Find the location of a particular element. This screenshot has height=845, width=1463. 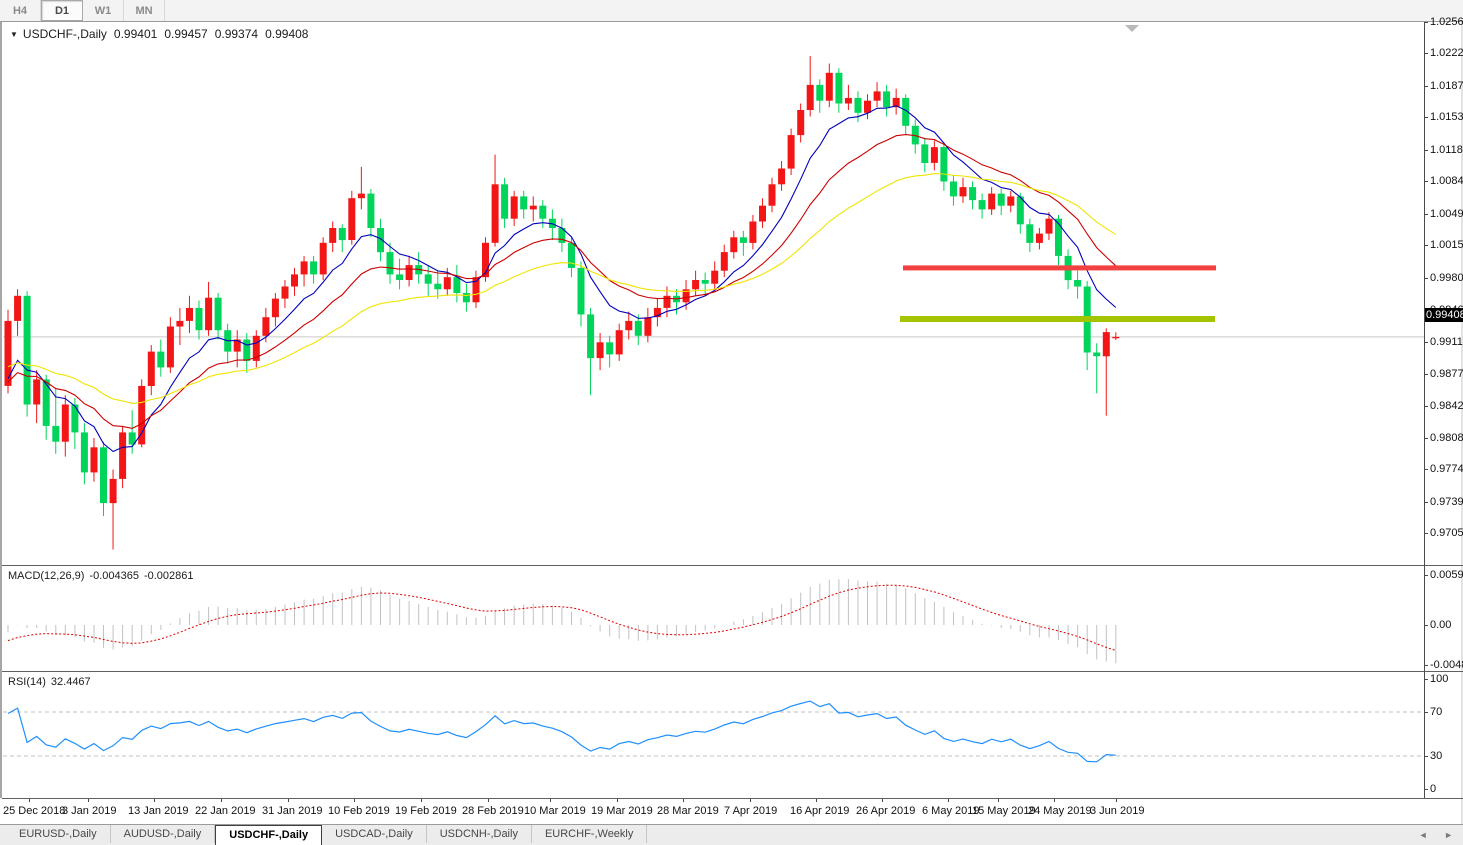

ohlc-low: 0.99374 is located at coordinates (236, 34).